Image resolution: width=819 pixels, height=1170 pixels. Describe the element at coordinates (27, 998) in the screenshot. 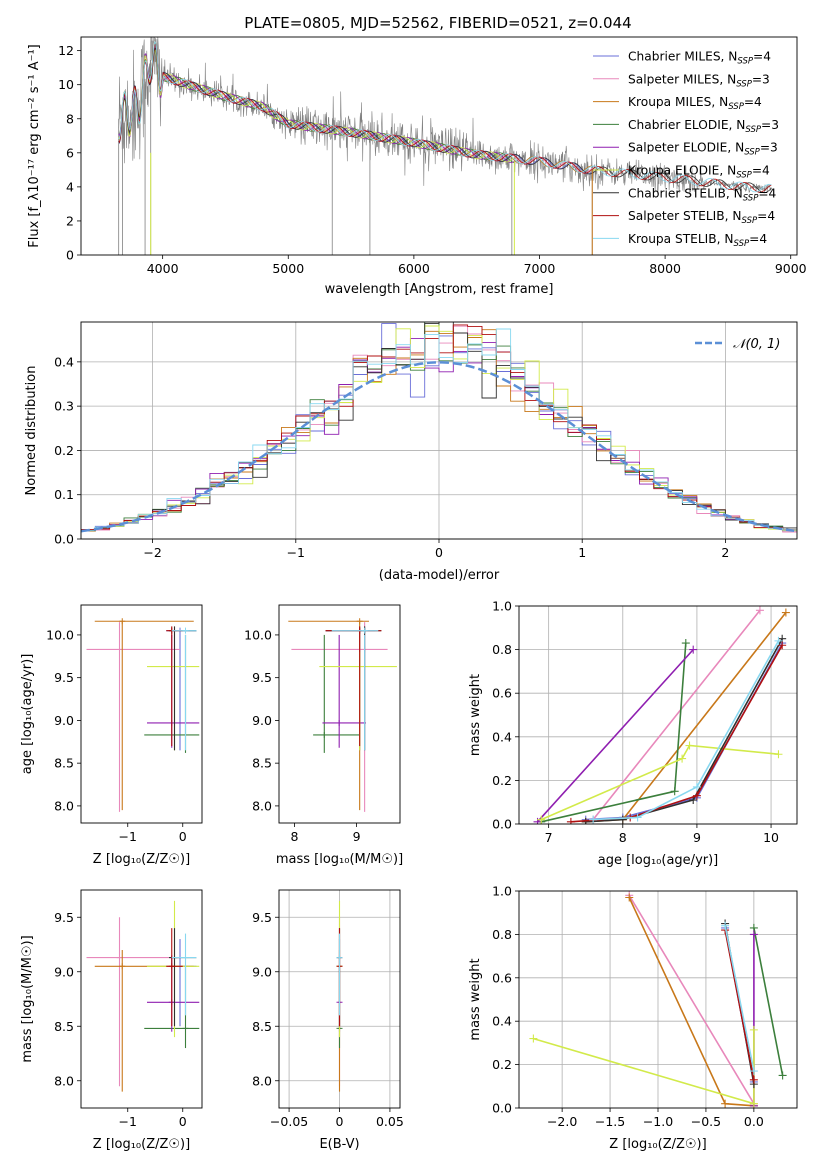

I see `y-axis-label: mass [log₁₀(M/M☉)]` at that location.